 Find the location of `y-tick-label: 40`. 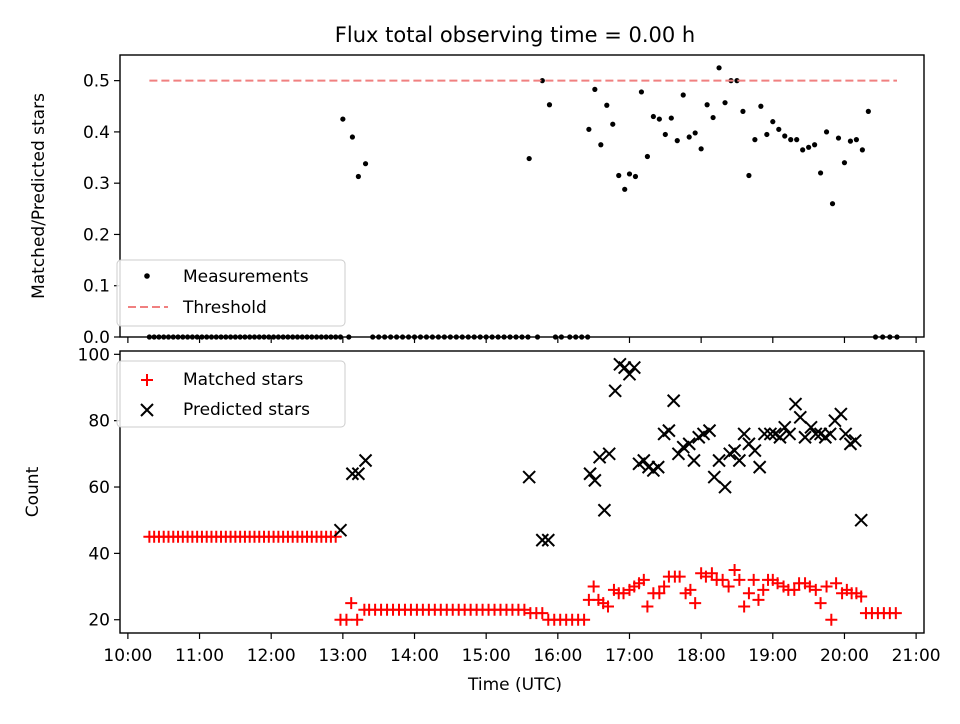

y-tick-label: 40 is located at coordinates (99, 554).